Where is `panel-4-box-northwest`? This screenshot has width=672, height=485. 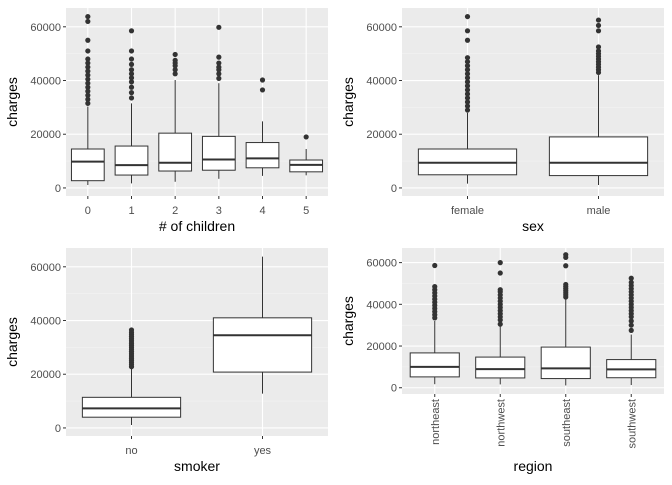 panel-4-box-northwest is located at coordinates (500, 322).